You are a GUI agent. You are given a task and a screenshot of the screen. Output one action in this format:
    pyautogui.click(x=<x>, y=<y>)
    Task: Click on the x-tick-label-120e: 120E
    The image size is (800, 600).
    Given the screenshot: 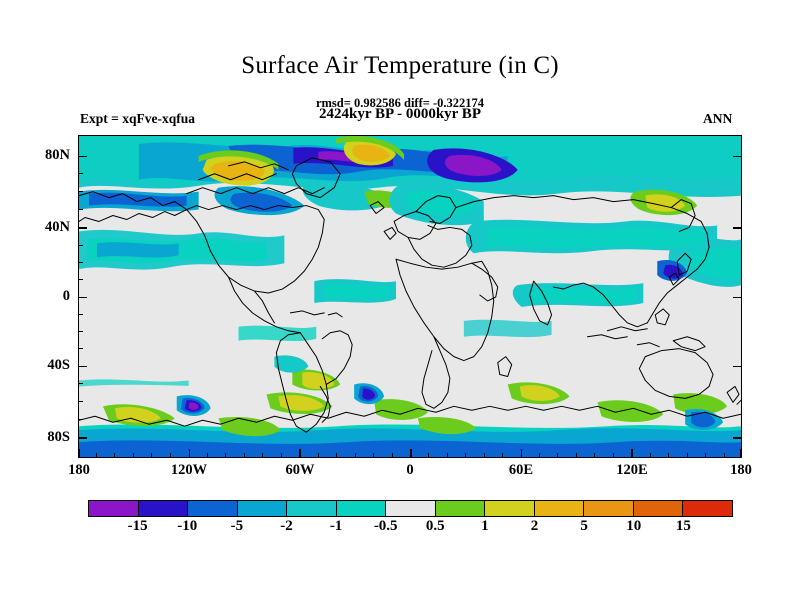 What is the action you would take?
    pyautogui.click(x=632, y=470)
    